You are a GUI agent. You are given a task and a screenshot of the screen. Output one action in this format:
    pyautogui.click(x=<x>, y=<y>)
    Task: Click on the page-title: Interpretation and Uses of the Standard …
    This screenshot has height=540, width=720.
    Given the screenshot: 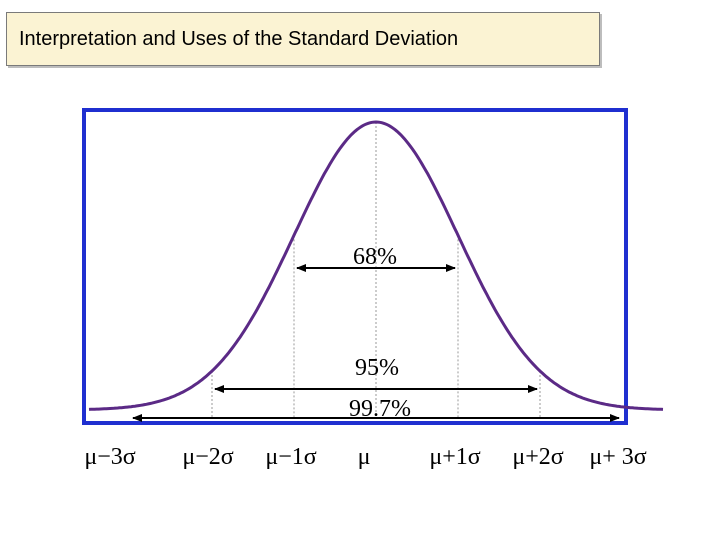 What is the action you would take?
    pyautogui.click(x=239, y=38)
    